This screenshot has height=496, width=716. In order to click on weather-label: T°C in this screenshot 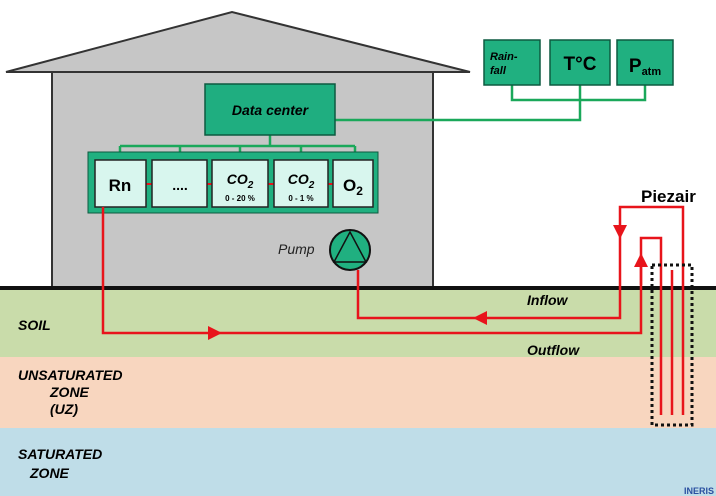, I will do `click(580, 64)`.